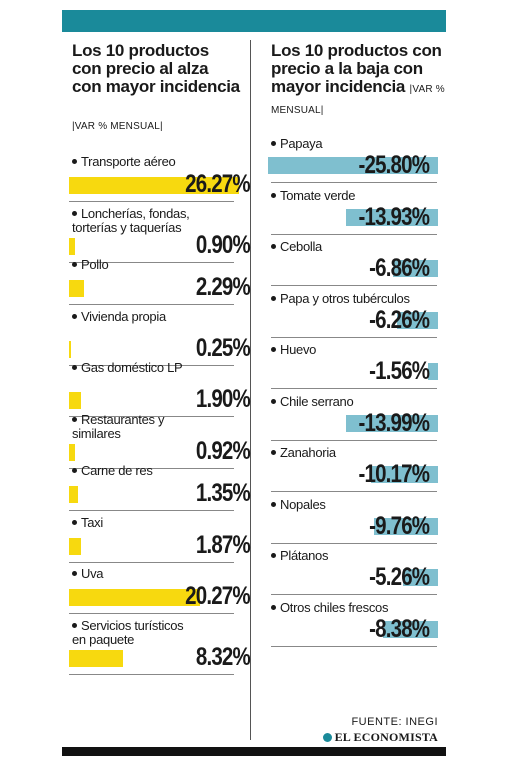 The width and height of the screenshot is (506, 768). Describe the element at coordinates (354, 626) in the screenshot. I see `fall-item: Otros chiles frescos -8.38%` at that location.